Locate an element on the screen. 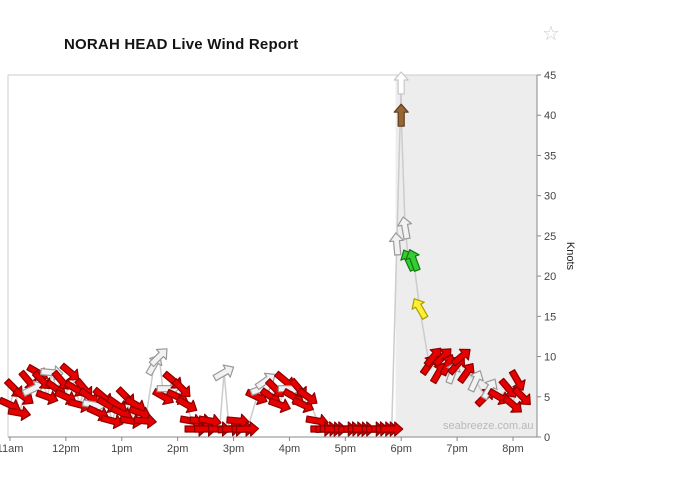 This screenshot has width=674, height=487. x-tick-label: 11am is located at coordinates (11, 449).